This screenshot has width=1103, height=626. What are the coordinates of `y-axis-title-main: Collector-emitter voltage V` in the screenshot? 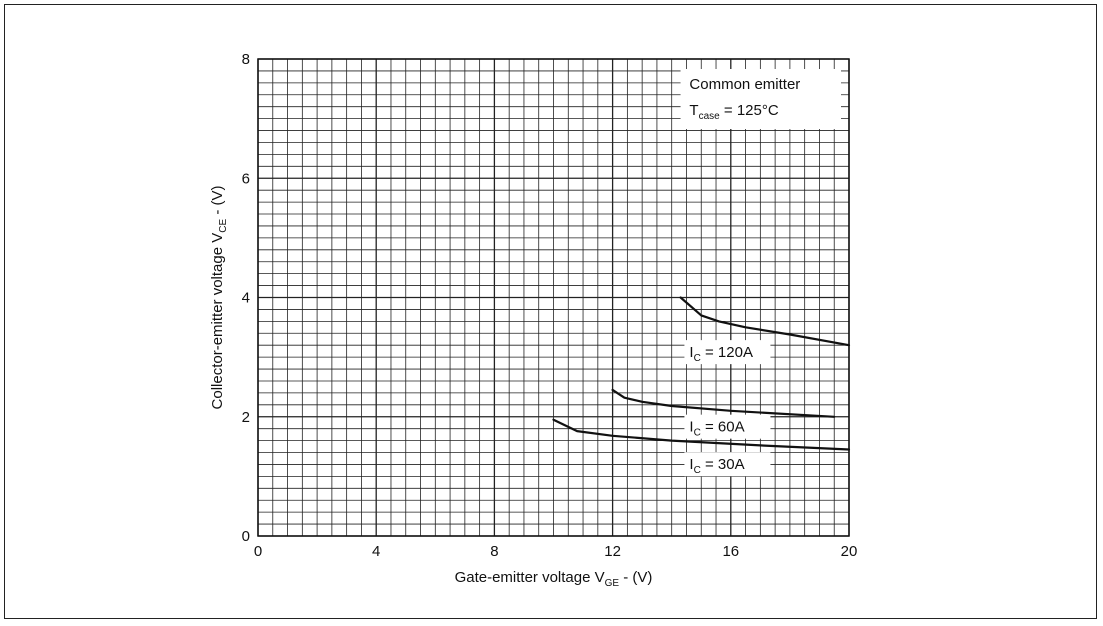 It's located at (217, 321).